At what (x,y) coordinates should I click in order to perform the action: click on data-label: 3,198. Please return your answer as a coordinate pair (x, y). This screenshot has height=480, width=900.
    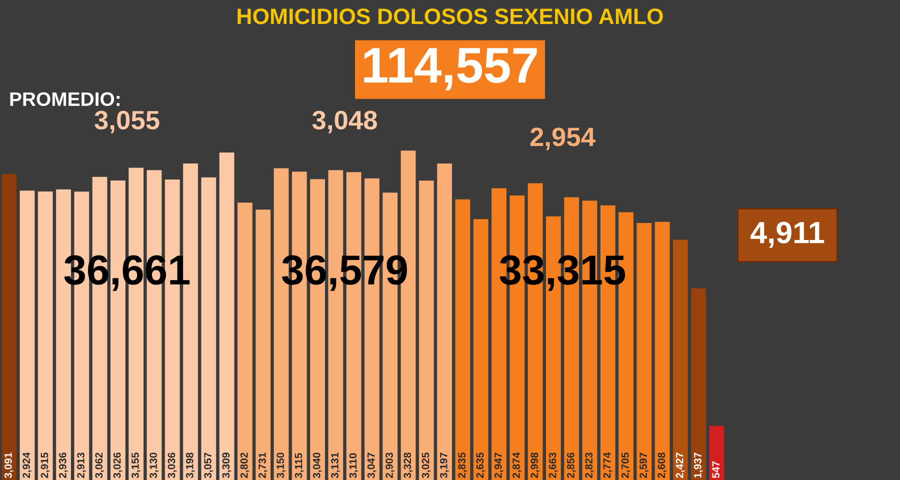
    Looking at the image, I should click on (190, 465).